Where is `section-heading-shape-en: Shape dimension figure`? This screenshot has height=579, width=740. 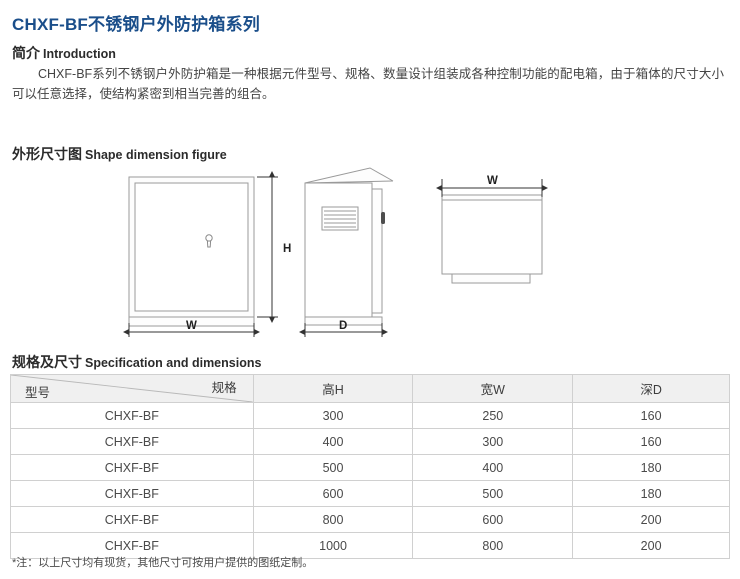
section-heading-shape-en: Shape dimension figure is located at coordinates (156, 155).